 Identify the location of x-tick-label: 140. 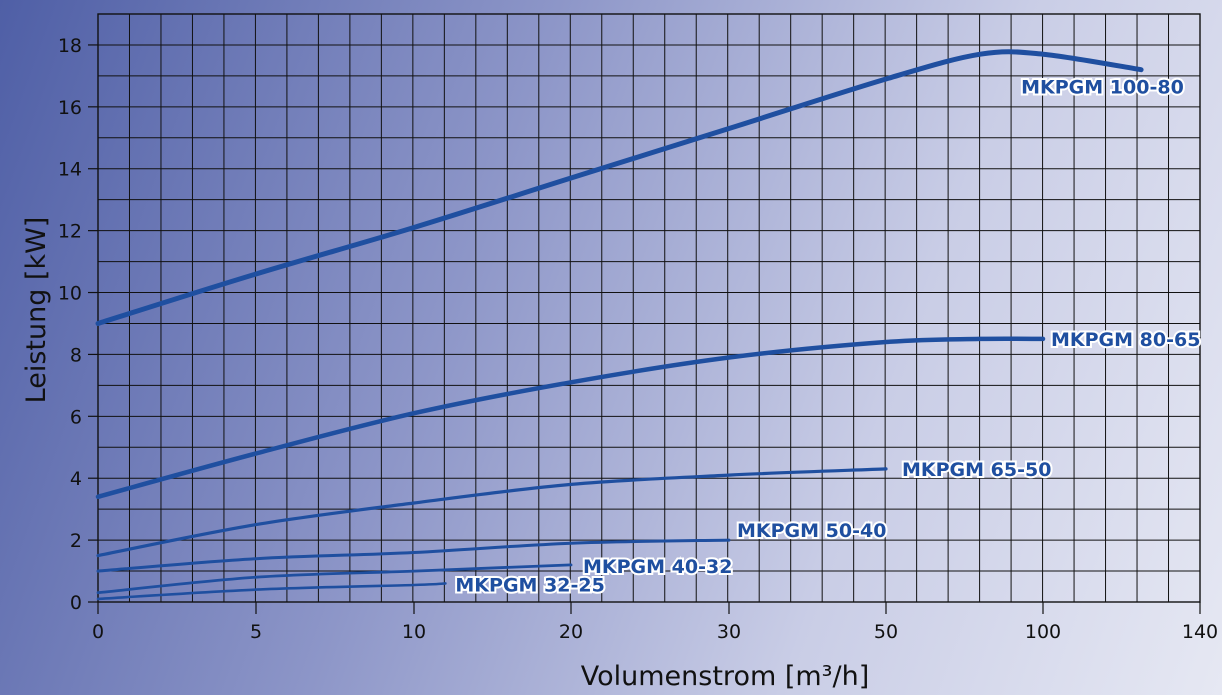
(1200, 632).